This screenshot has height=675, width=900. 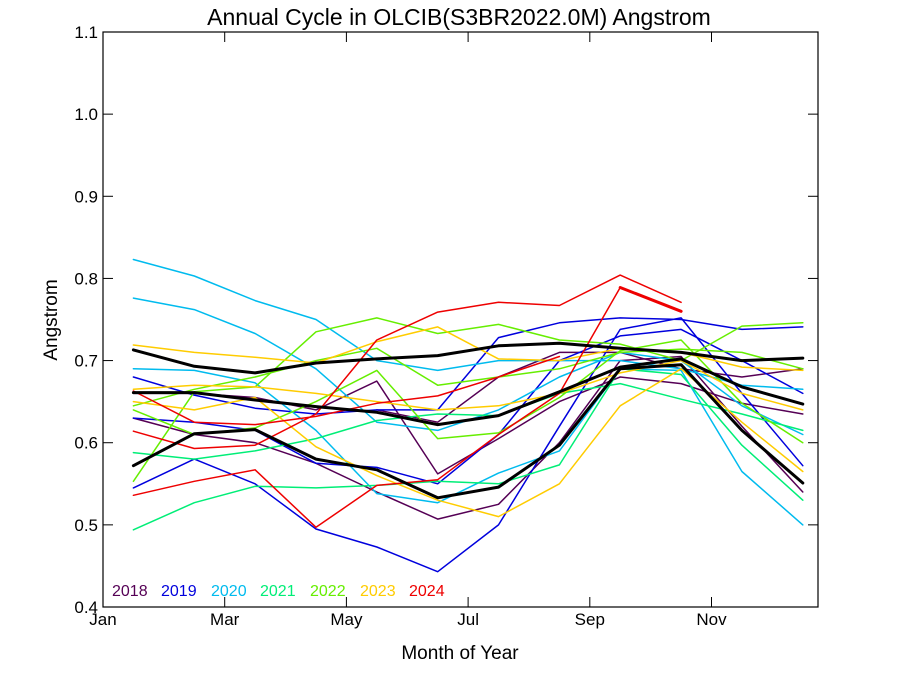 What do you see at coordinates (225, 619) in the screenshot?
I see `x-tick-label: Mar` at bounding box center [225, 619].